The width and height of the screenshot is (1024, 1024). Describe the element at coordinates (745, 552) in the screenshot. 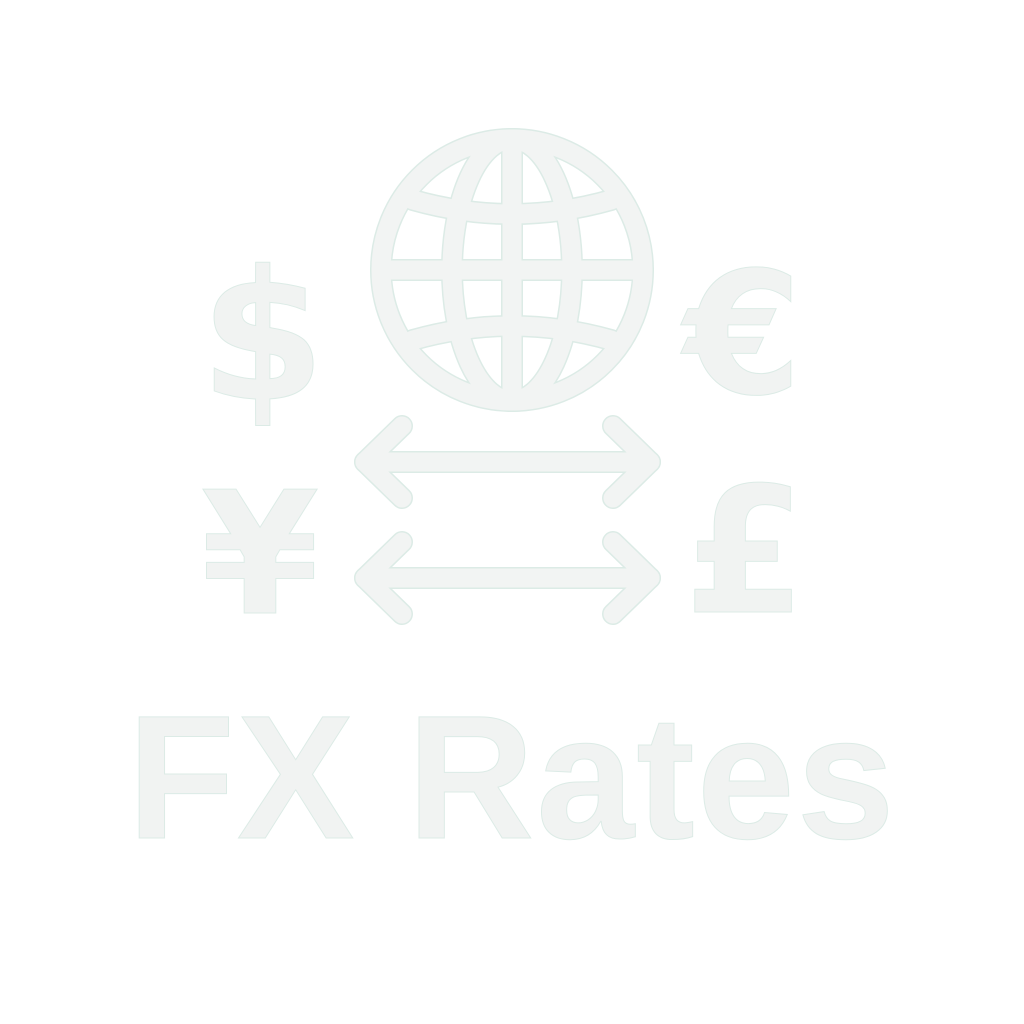

I see `pound-sign: £` at that location.